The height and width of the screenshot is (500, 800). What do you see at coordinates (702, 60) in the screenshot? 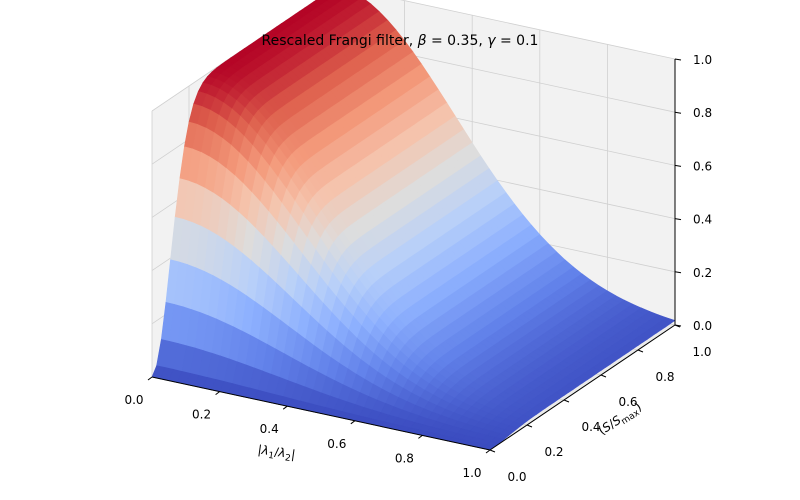
I see `z-tick-label: 1.0` at bounding box center [702, 60].